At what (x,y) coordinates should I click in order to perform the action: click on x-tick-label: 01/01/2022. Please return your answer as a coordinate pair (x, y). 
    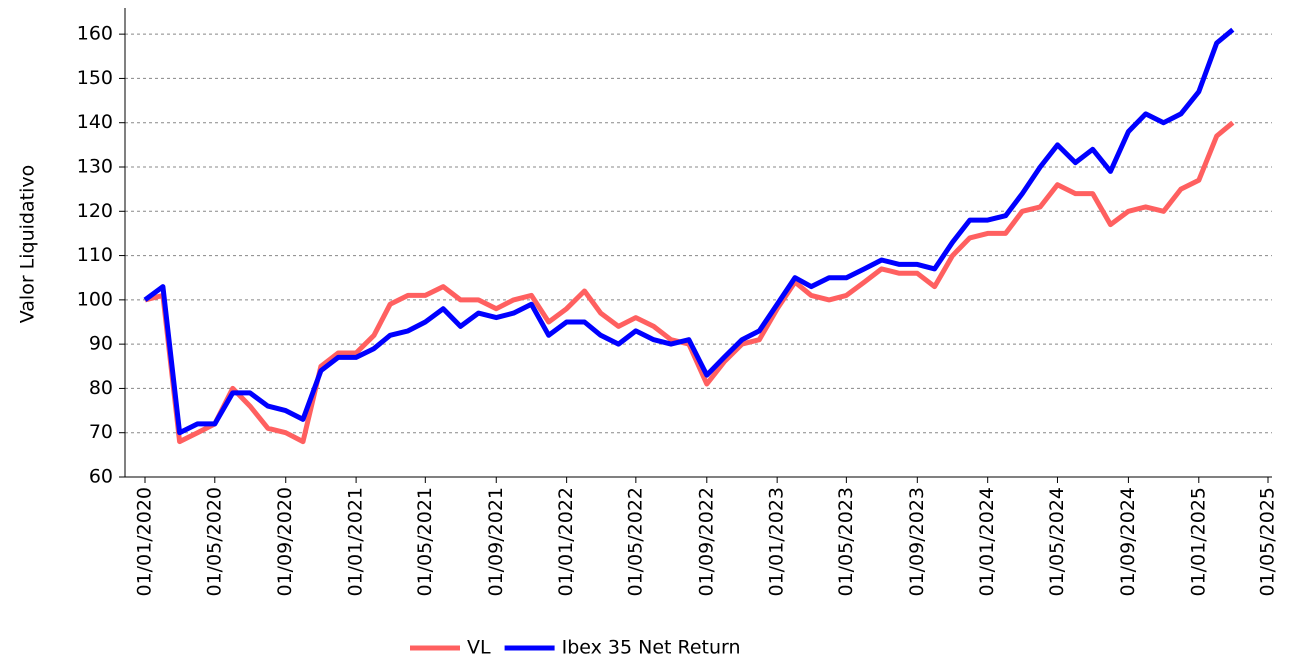
    Looking at the image, I should click on (566, 542).